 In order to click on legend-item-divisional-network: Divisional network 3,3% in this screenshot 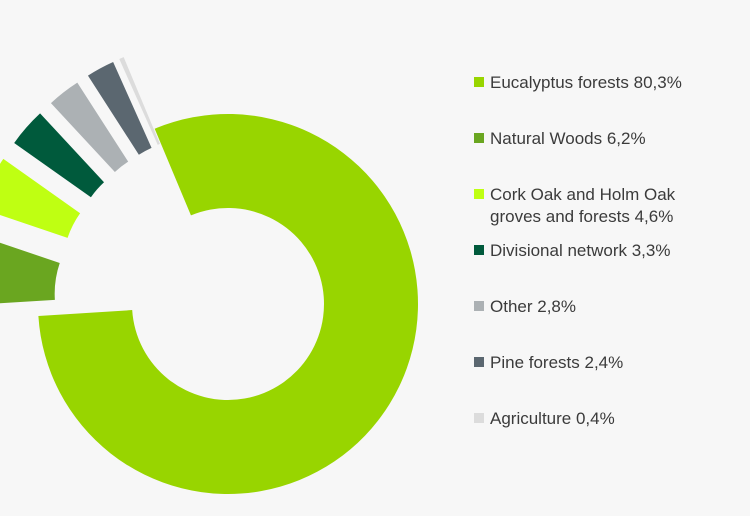, I will do `click(609, 251)`.